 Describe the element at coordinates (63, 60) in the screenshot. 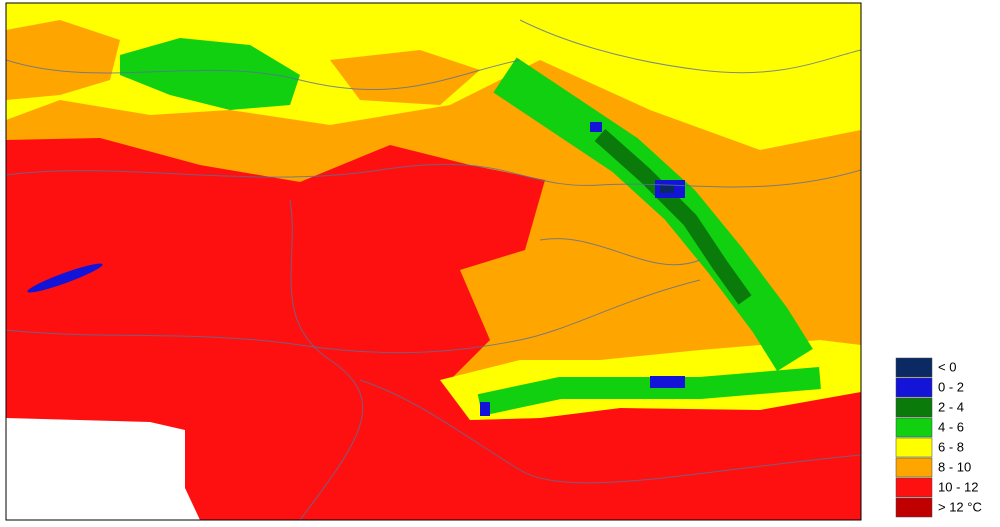

I see `region-8-10-north` at that location.